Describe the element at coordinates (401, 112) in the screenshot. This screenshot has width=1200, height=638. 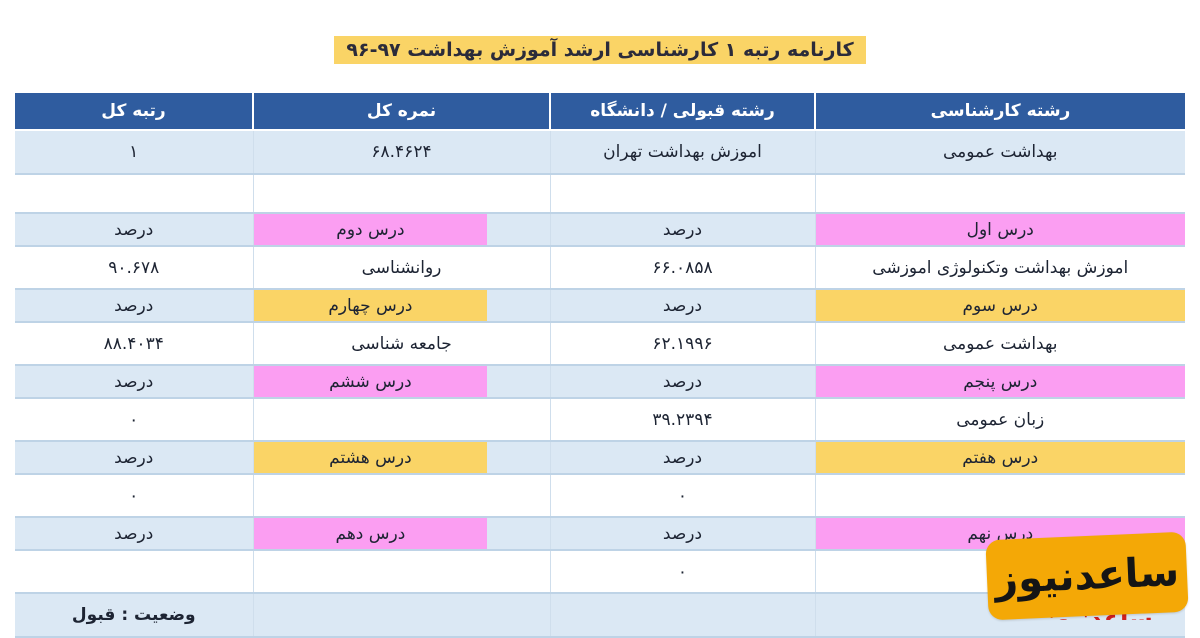
I see `header-total-score: نمره کل` at that location.